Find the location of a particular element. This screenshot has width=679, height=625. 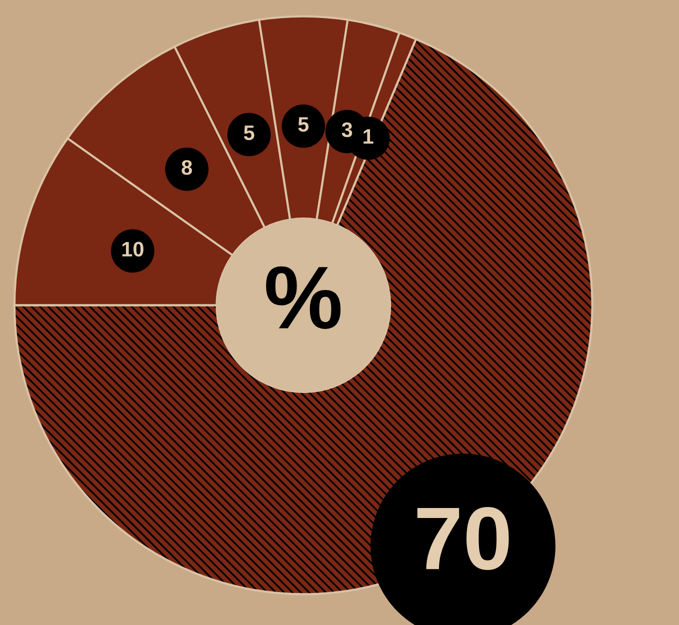

data-label: 3 is located at coordinates (347, 130).